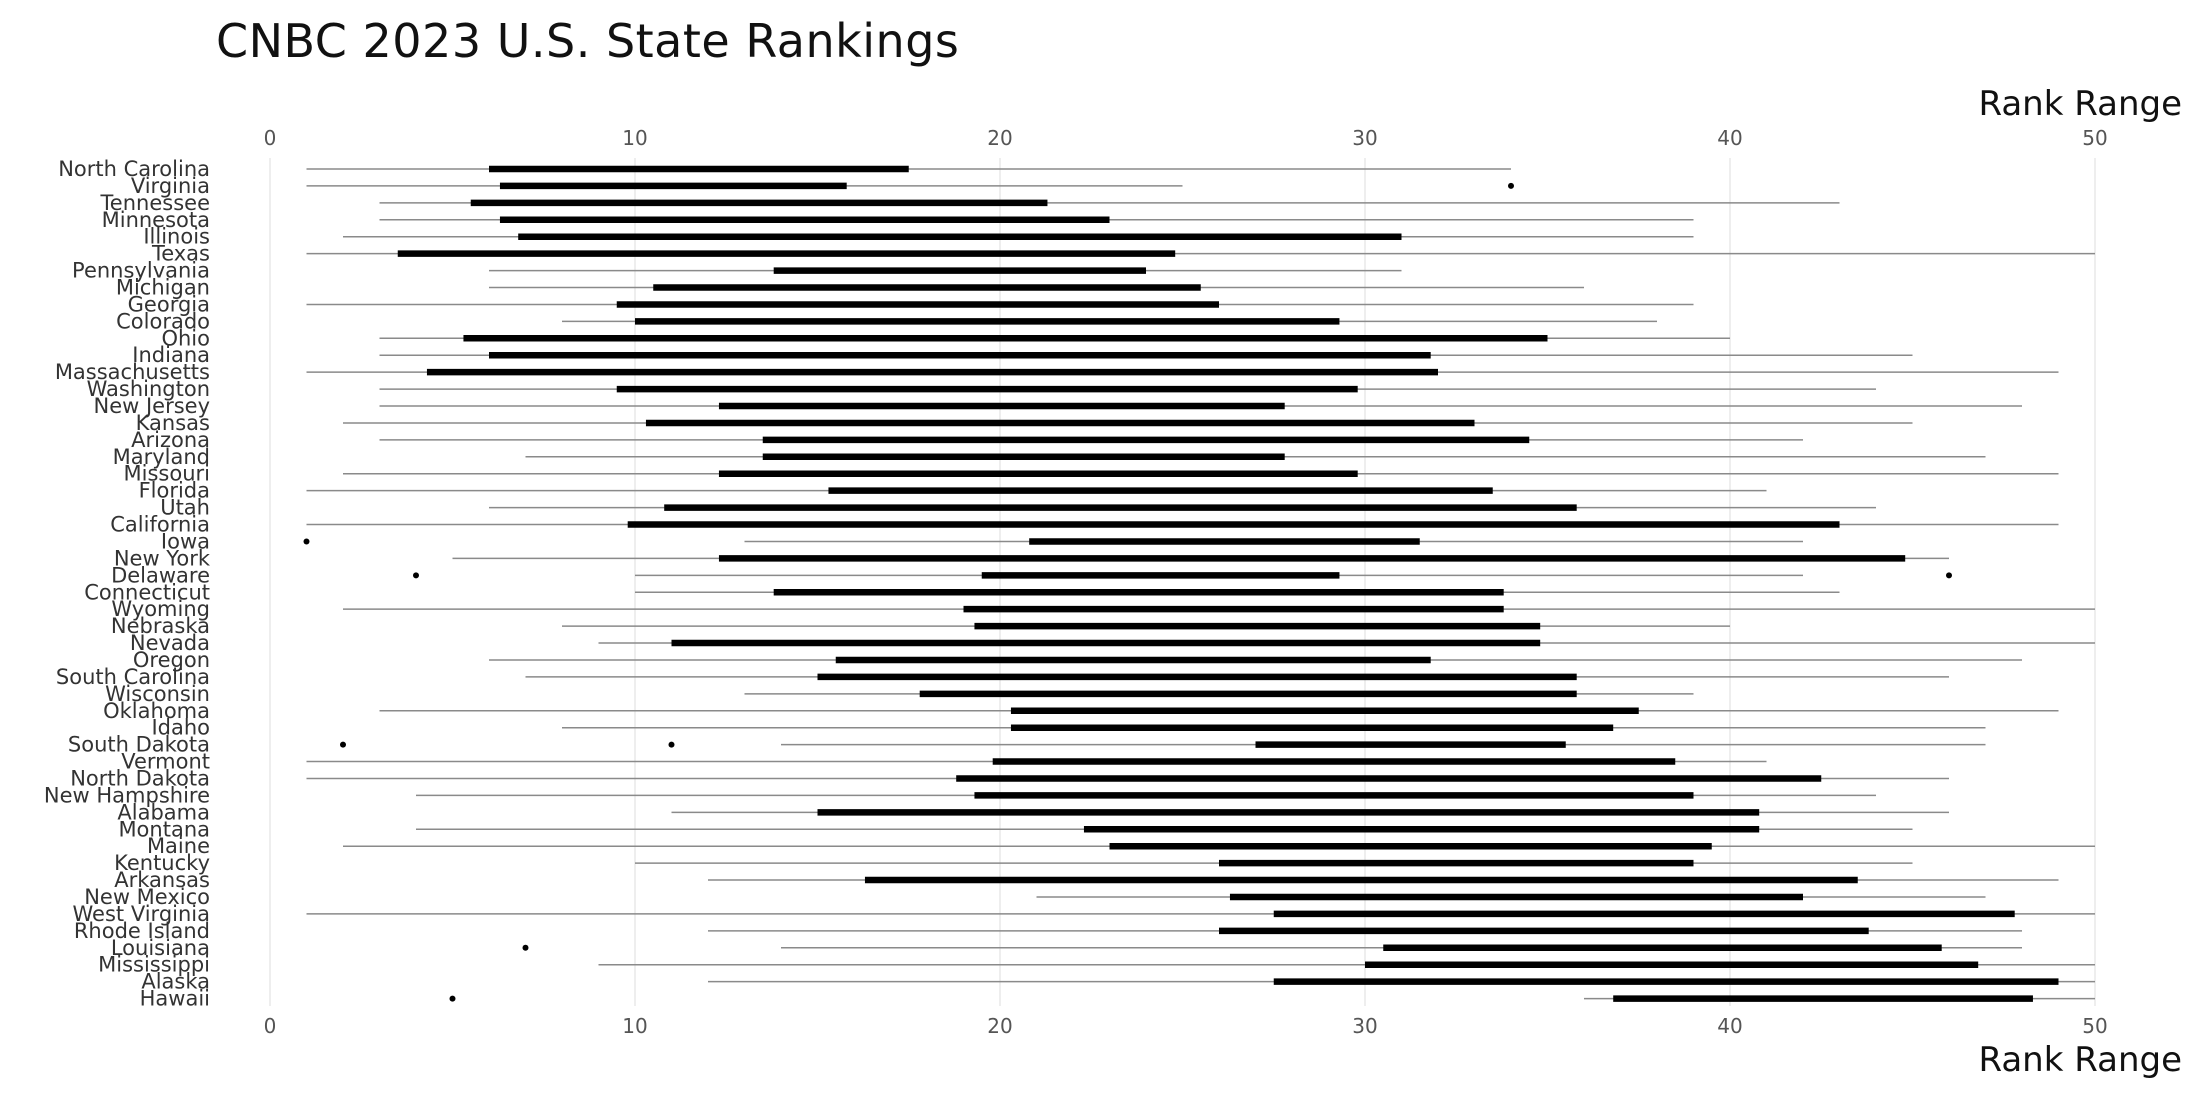 Image resolution: width=2208 pixels, height=1104 pixels. Describe the element at coordinates (160, 948) in the screenshot. I see `state-label-louisiana: Louisiana` at that location.